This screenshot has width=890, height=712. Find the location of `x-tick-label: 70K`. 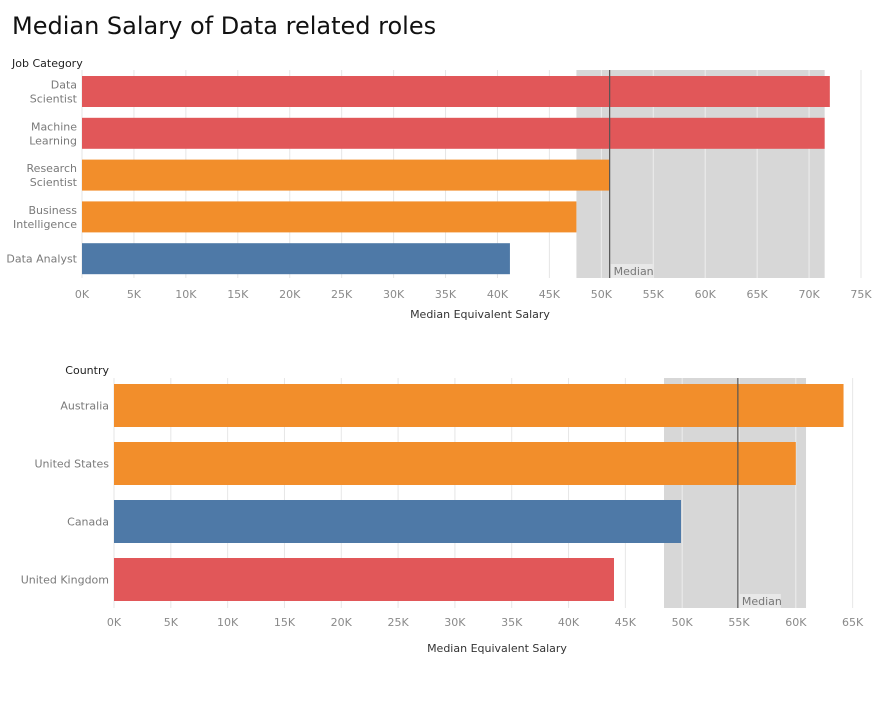

x-tick-label: 70K is located at coordinates (809, 294).